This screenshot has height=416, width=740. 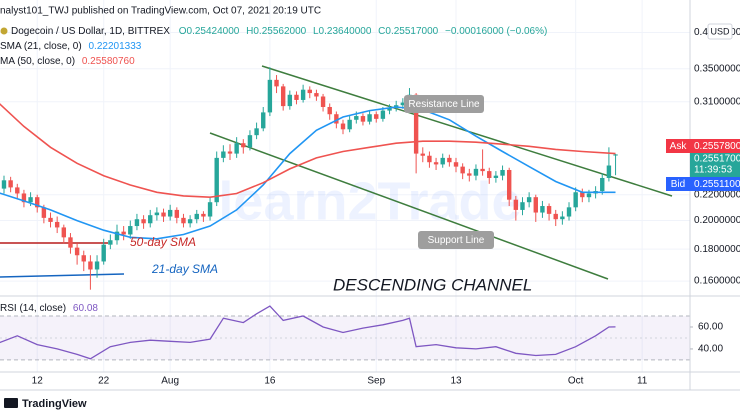 What do you see at coordinates (715, 146) in the screenshot?
I see `ask-box` at bounding box center [715, 146].